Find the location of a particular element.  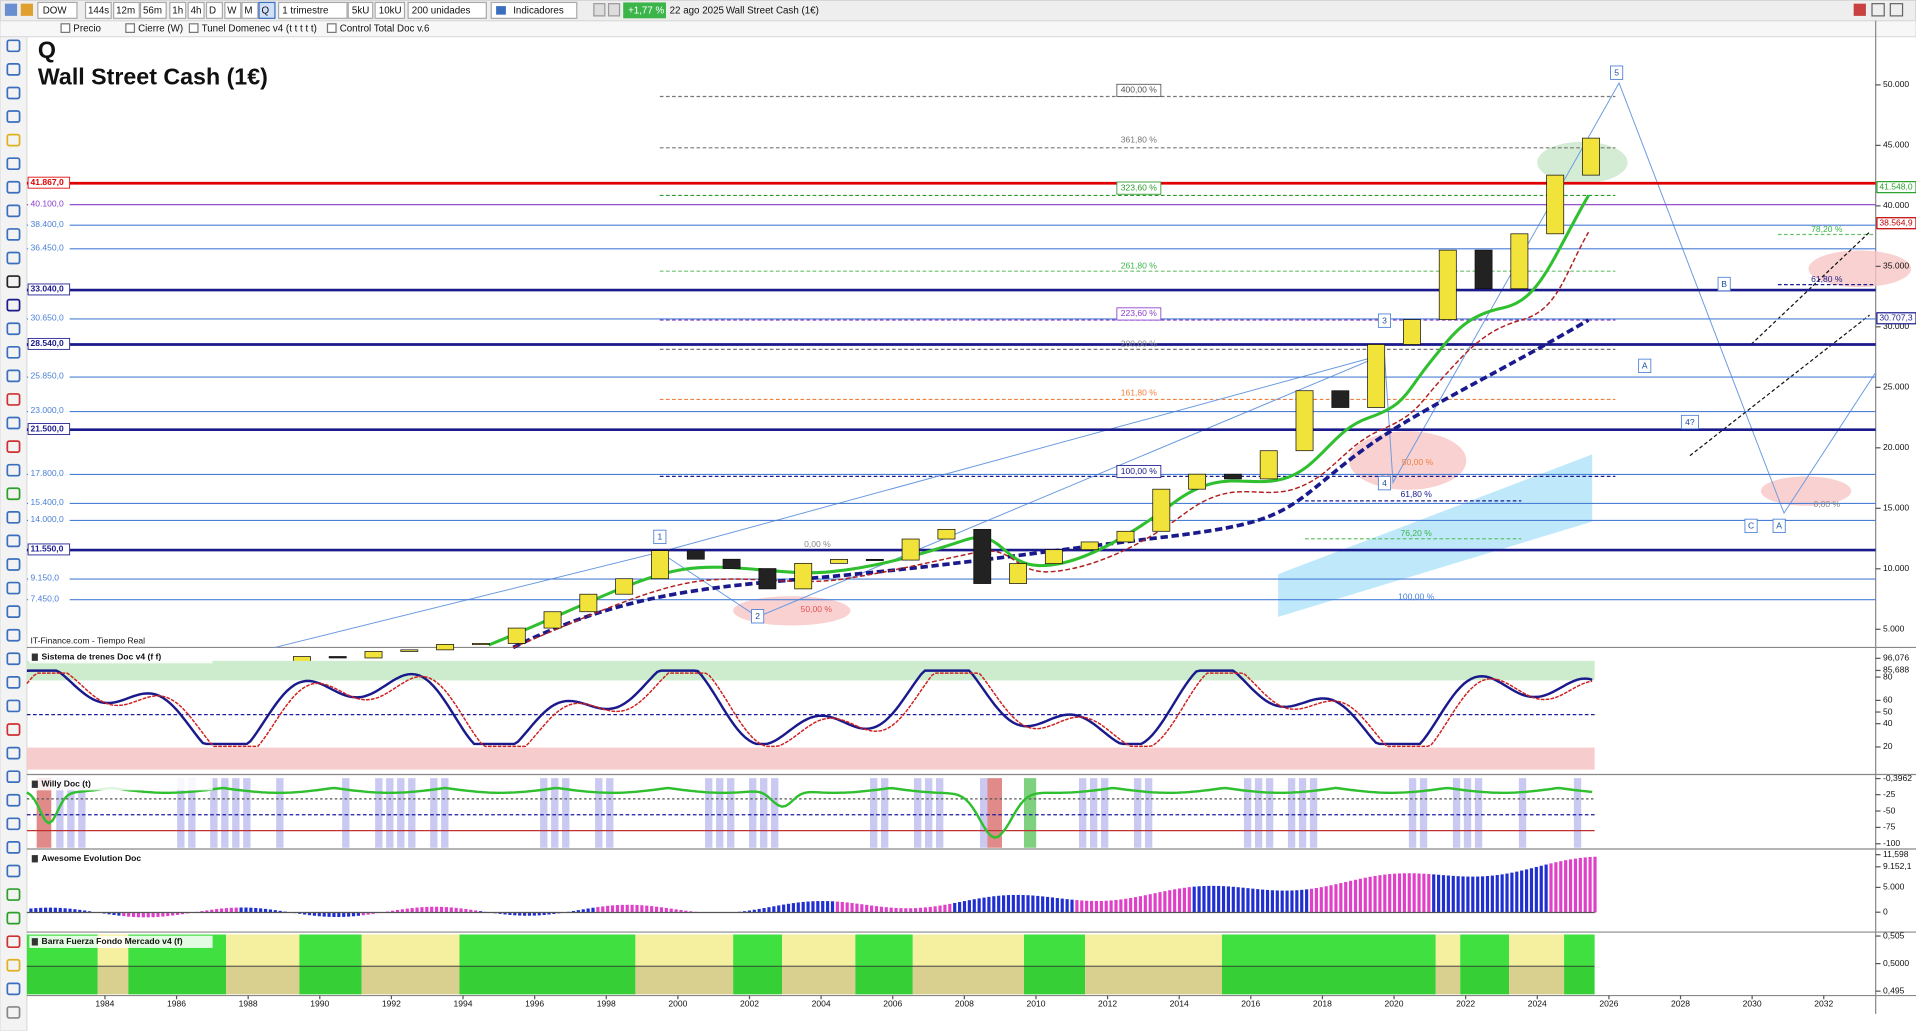

wave-box is located at coordinates (758, 616).